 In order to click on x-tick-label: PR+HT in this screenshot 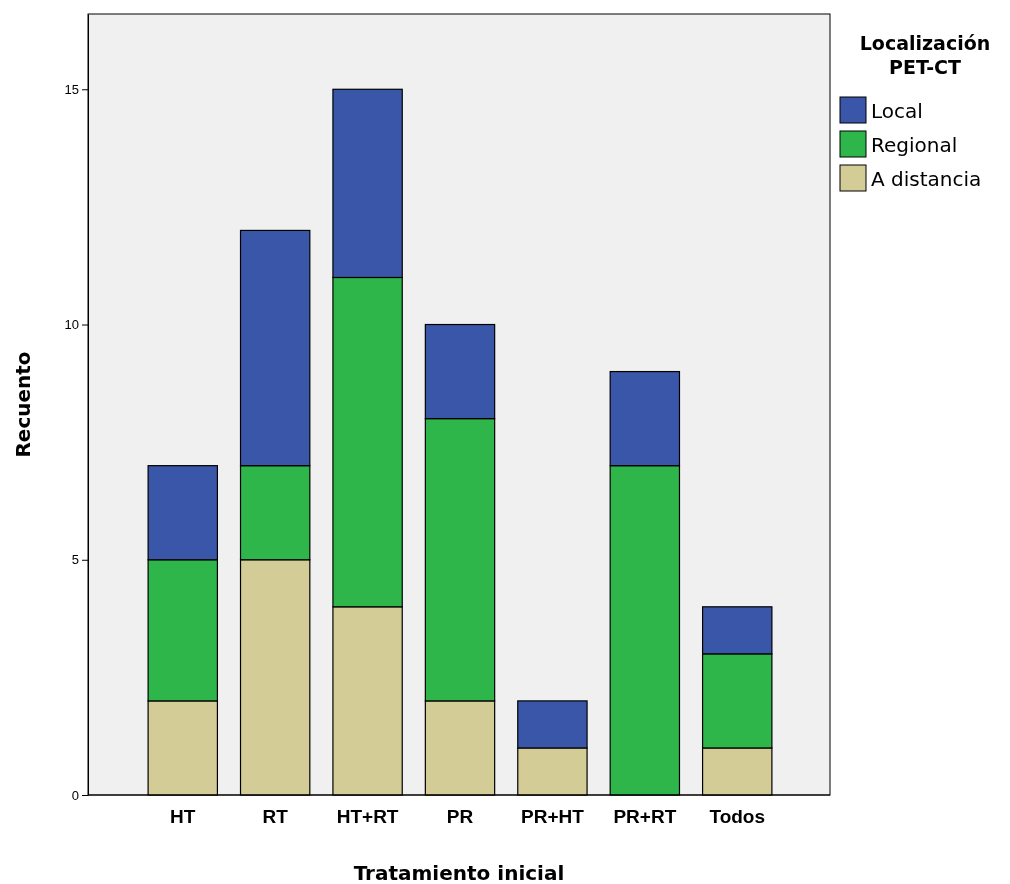, I will do `click(553, 816)`.